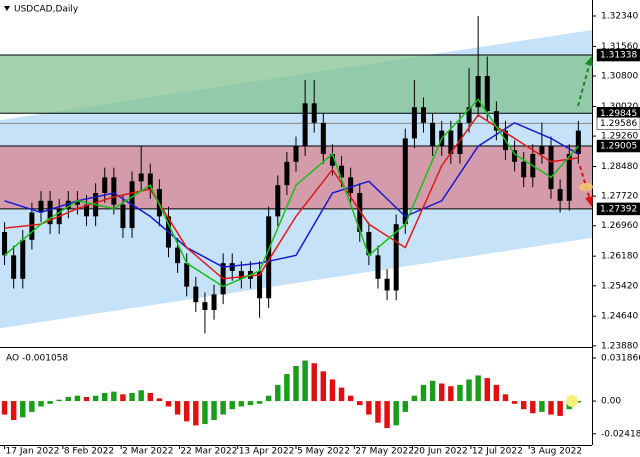 Image resolution: width=640 pixels, height=457 pixels. Describe the element at coordinates (619, 137) in the screenshot. I see `y-tick-label: 1.29260` at that location.